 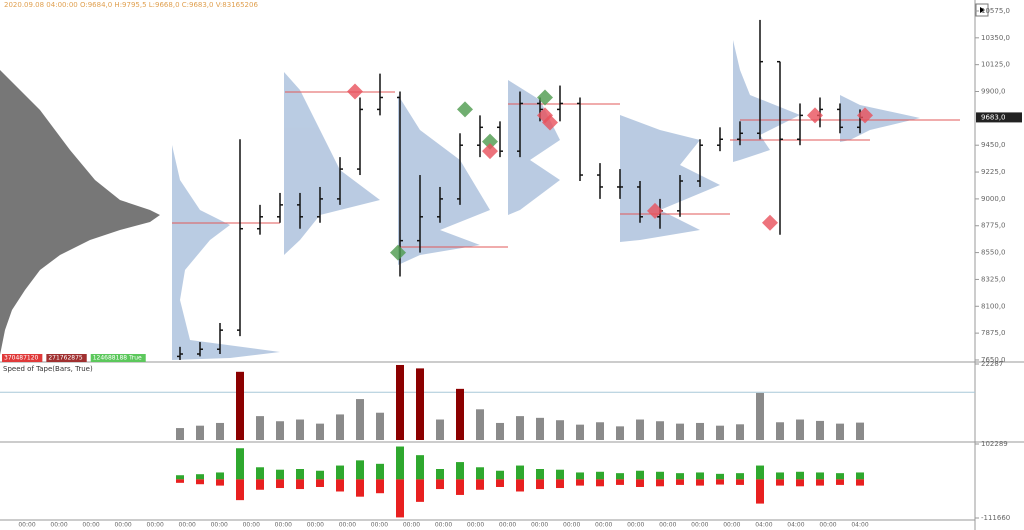 I want to click on y-tick-label: 8325,0, so click(x=993, y=279).